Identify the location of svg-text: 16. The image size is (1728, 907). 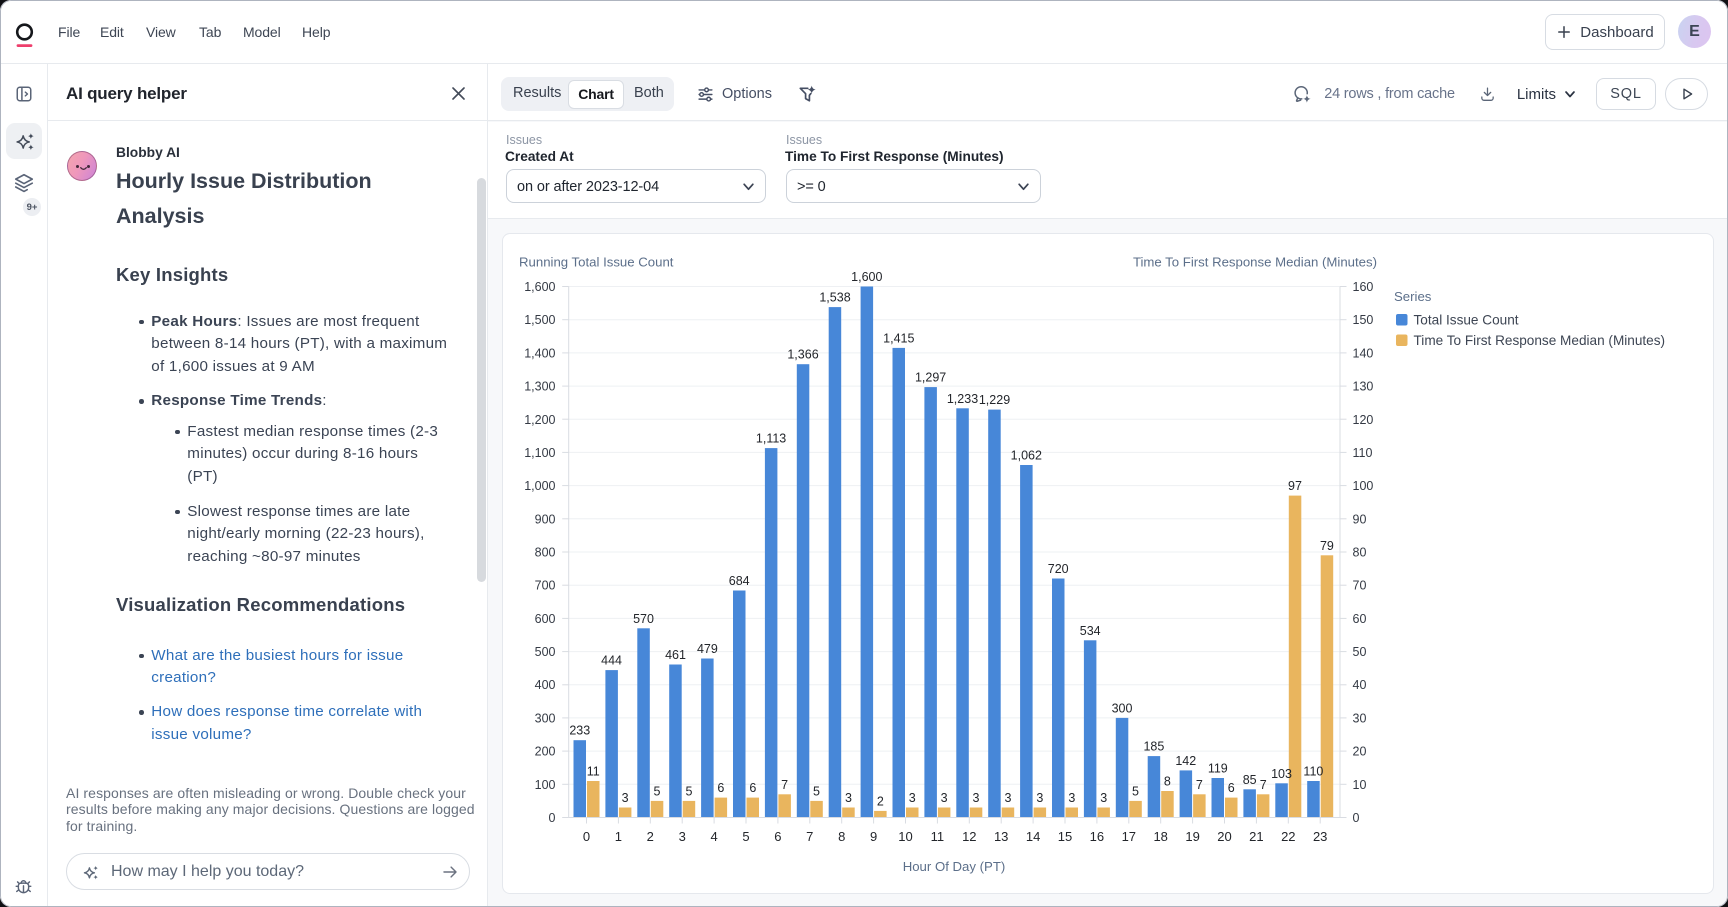
(1097, 836).